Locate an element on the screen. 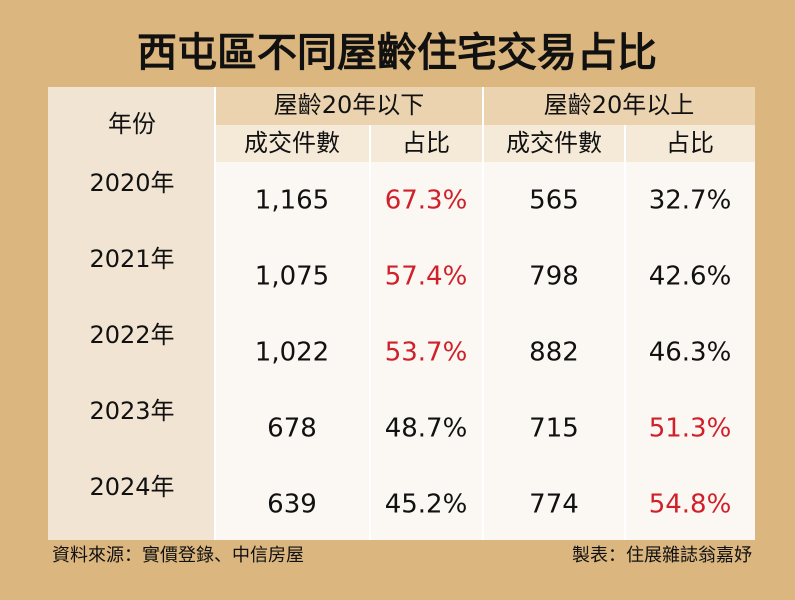 This screenshot has width=795, height=600. group-header-bg is located at coordinates (485, 106).